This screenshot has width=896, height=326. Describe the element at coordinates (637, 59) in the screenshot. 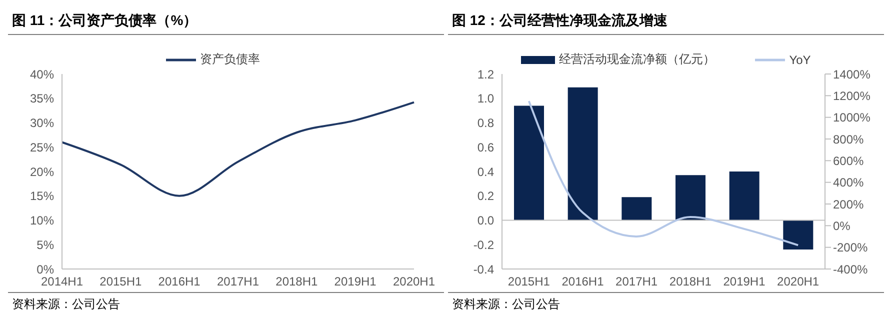

I see `legend-label: 经营活动现金流净额（亿元）` at that location.